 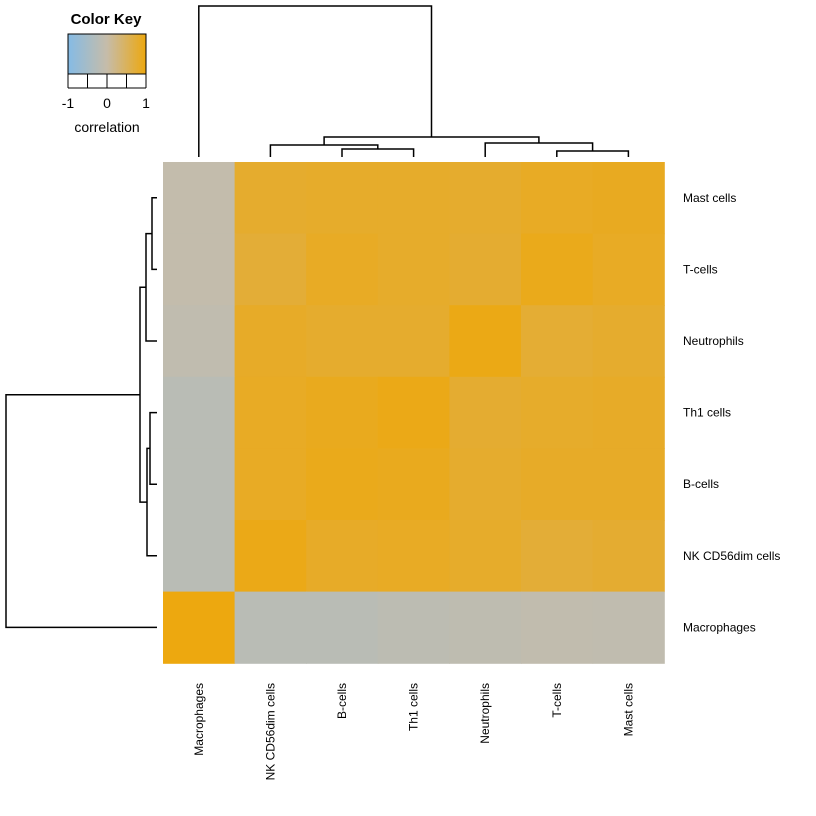 I want to click on column-label: Neutrophils, so click(x=485, y=713).